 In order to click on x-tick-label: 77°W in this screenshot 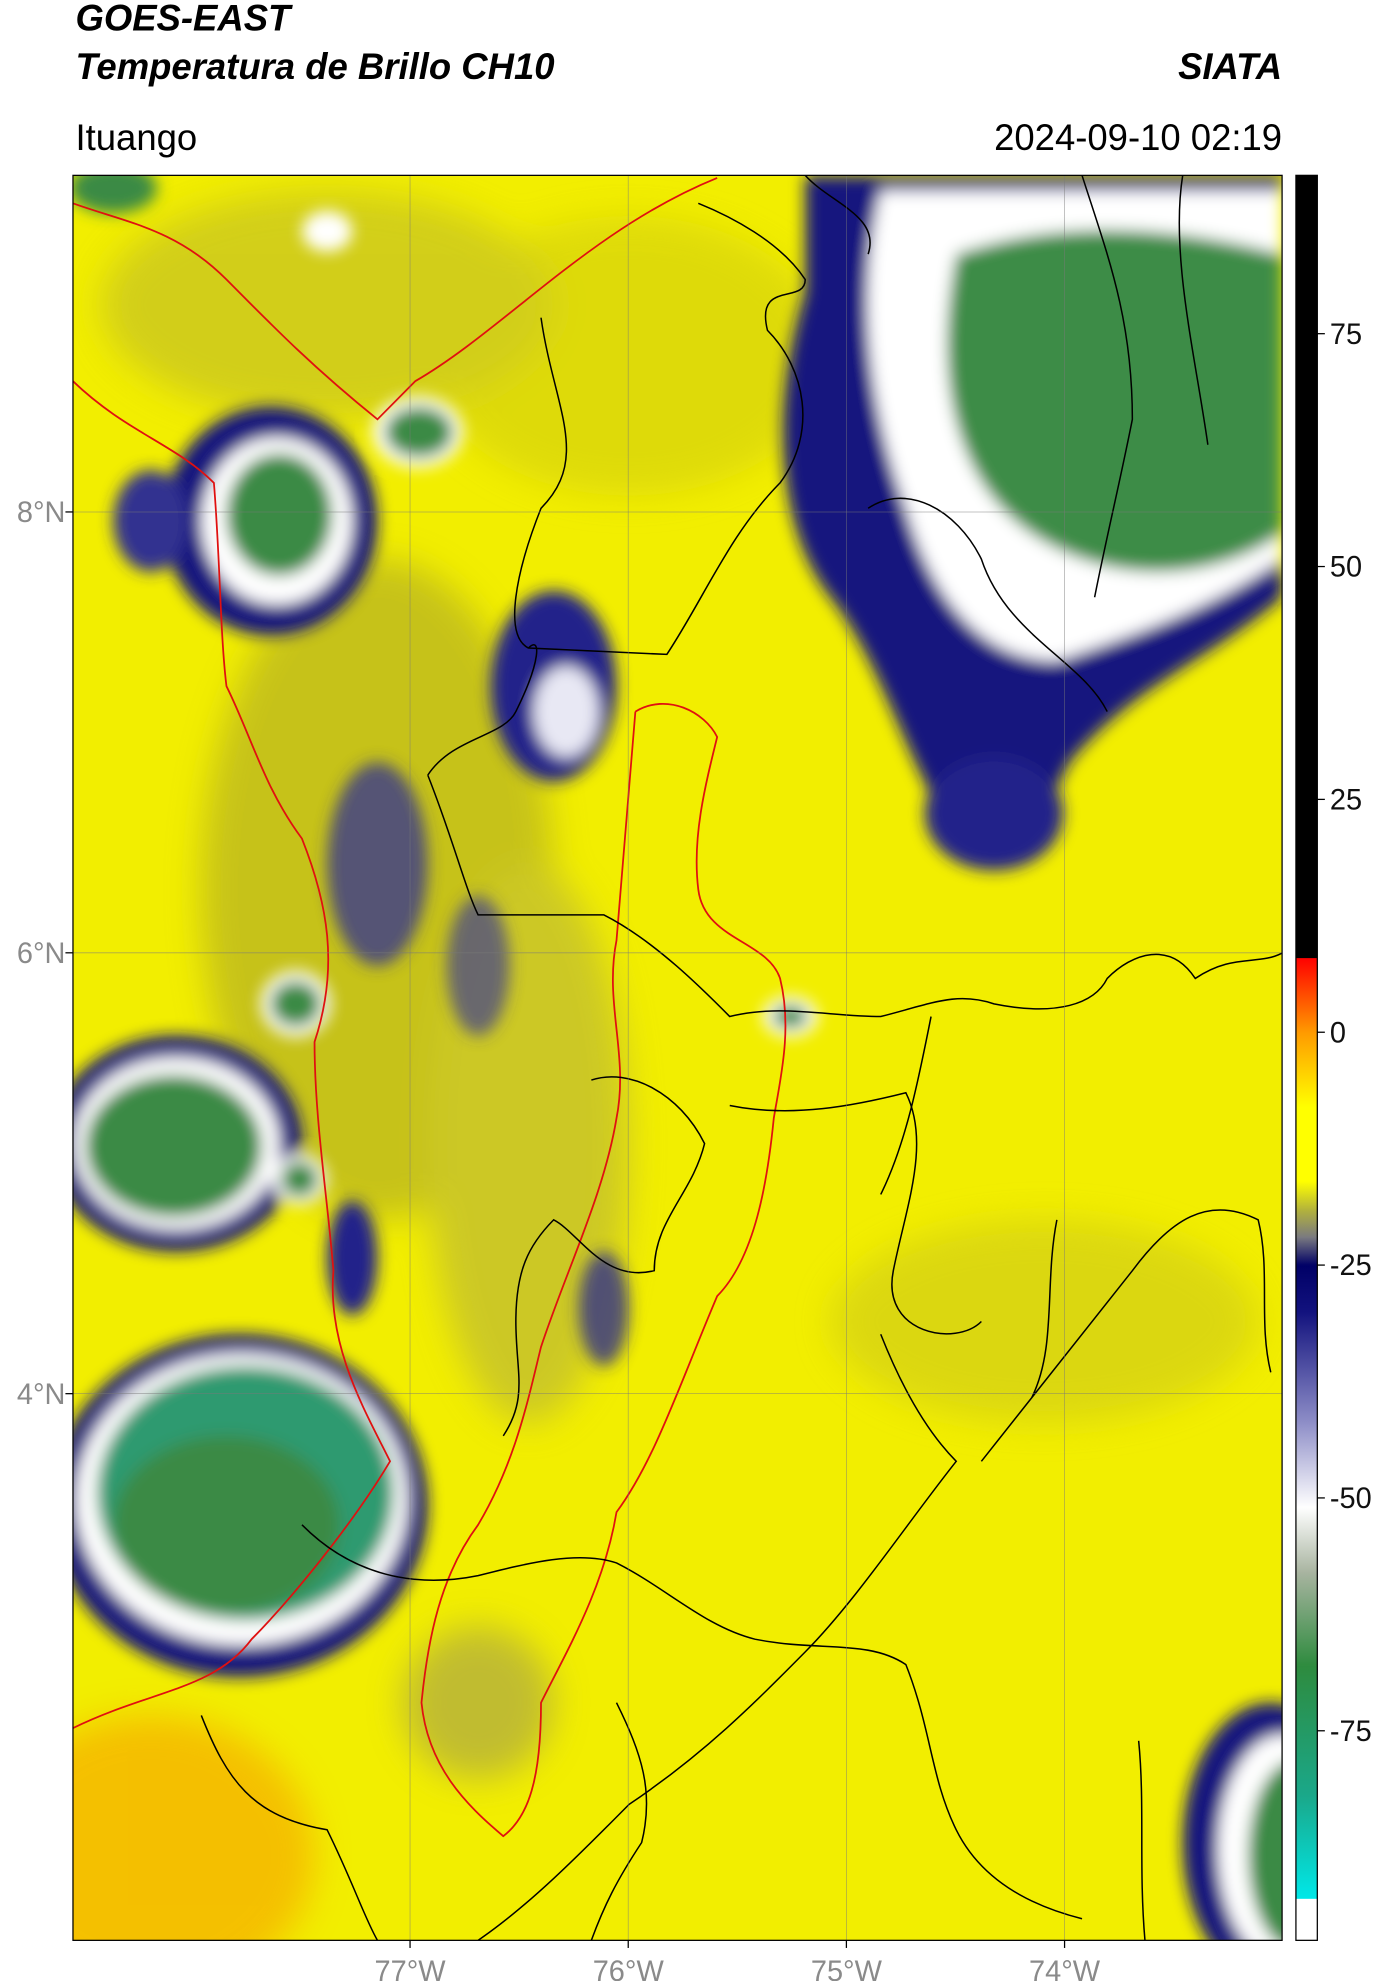, I will do `click(411, 1968)`.